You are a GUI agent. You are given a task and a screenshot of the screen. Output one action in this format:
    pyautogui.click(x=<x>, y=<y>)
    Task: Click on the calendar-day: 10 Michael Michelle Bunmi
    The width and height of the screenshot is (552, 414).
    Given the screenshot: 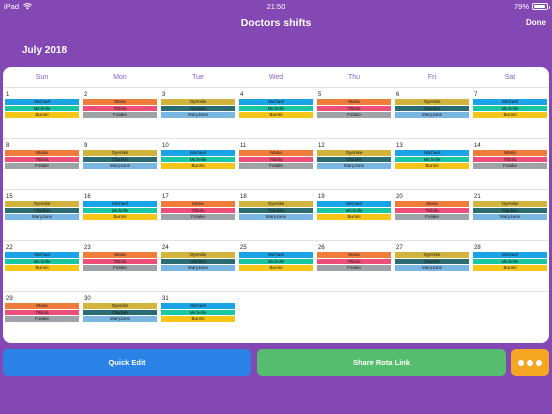 What is the action you would take?
    pyautogui.click(x=198, y=163)
    